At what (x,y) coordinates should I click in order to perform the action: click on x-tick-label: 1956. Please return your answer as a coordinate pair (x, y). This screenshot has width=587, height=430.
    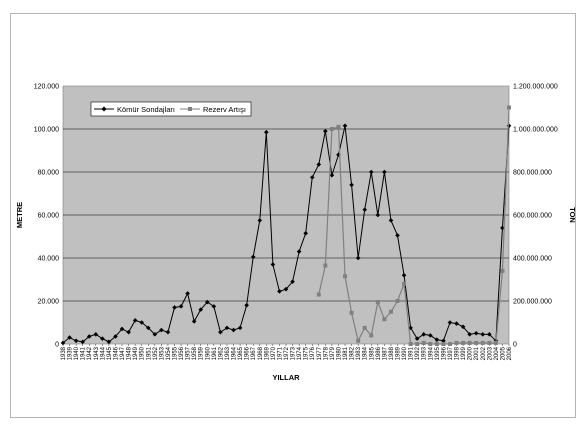
    Looking at the image, I should click on (182, 353).